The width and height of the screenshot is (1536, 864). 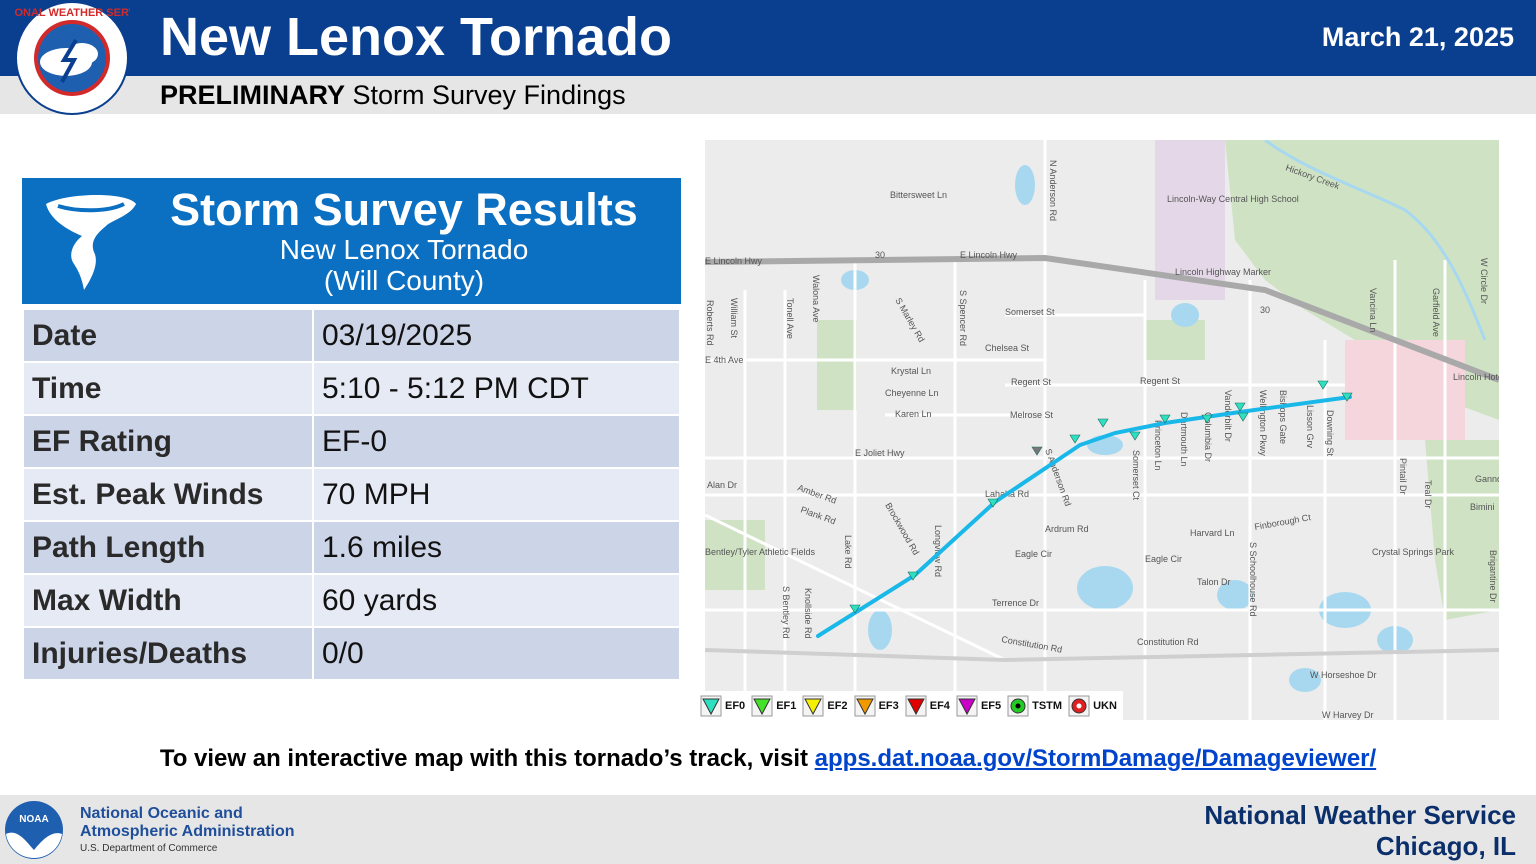 What do you see at coordinates (1310, 427) in the screenshot?
I see `map-label: Lisson Grv` at bounding box center [1310, 427].